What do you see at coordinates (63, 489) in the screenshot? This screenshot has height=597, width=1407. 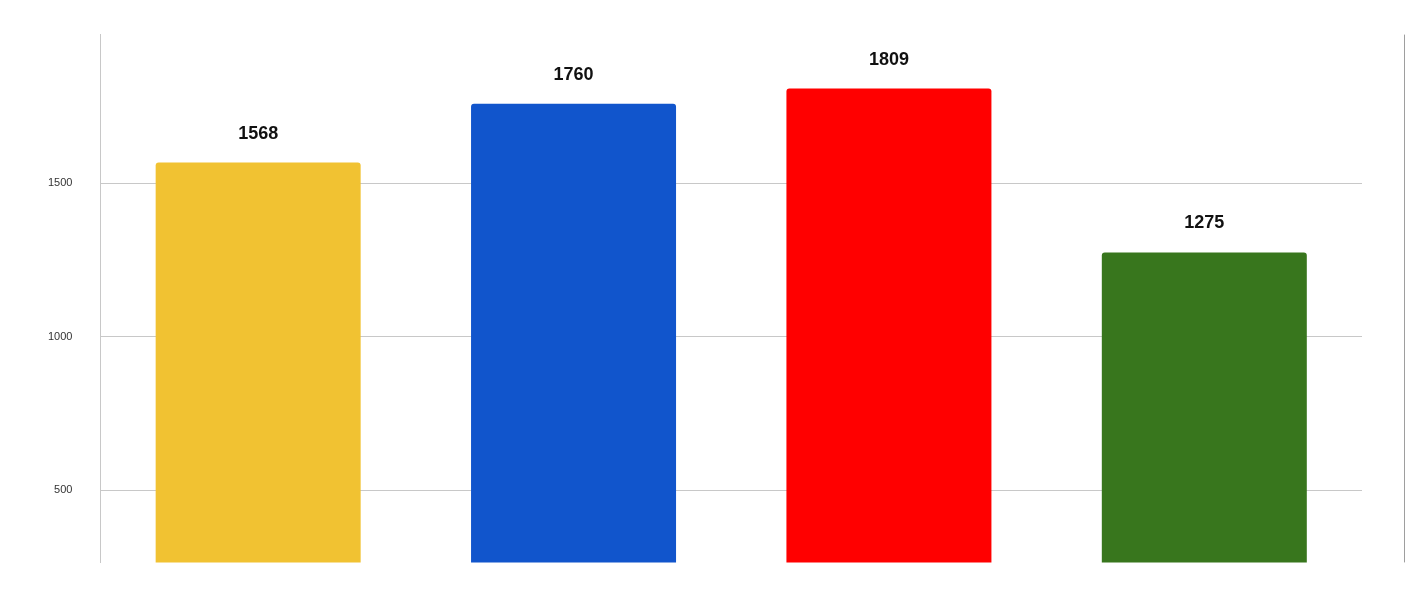 I see `y-tick-label: 500` at bounding box center [63, 489].